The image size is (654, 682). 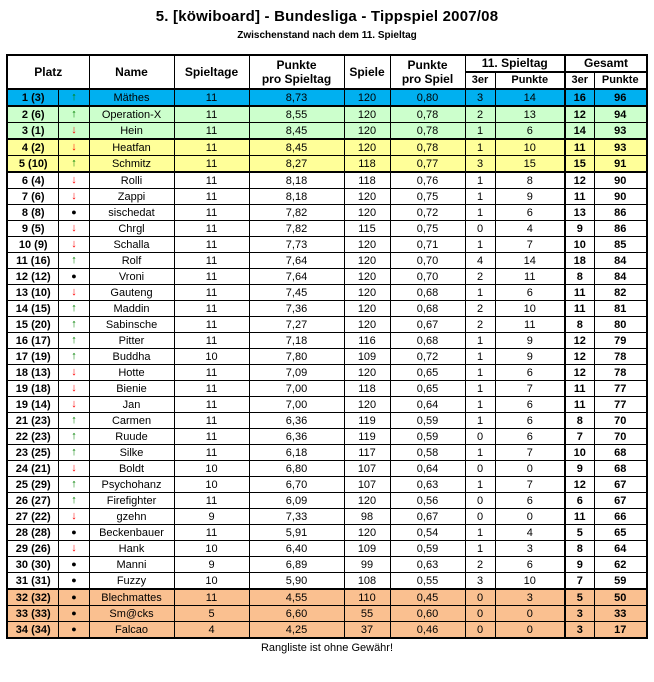 What do you see at coordinates (620, 388) in the screenshot?
I see `gesamt-punkte-cell: 77` at bounding box center [620, 388].